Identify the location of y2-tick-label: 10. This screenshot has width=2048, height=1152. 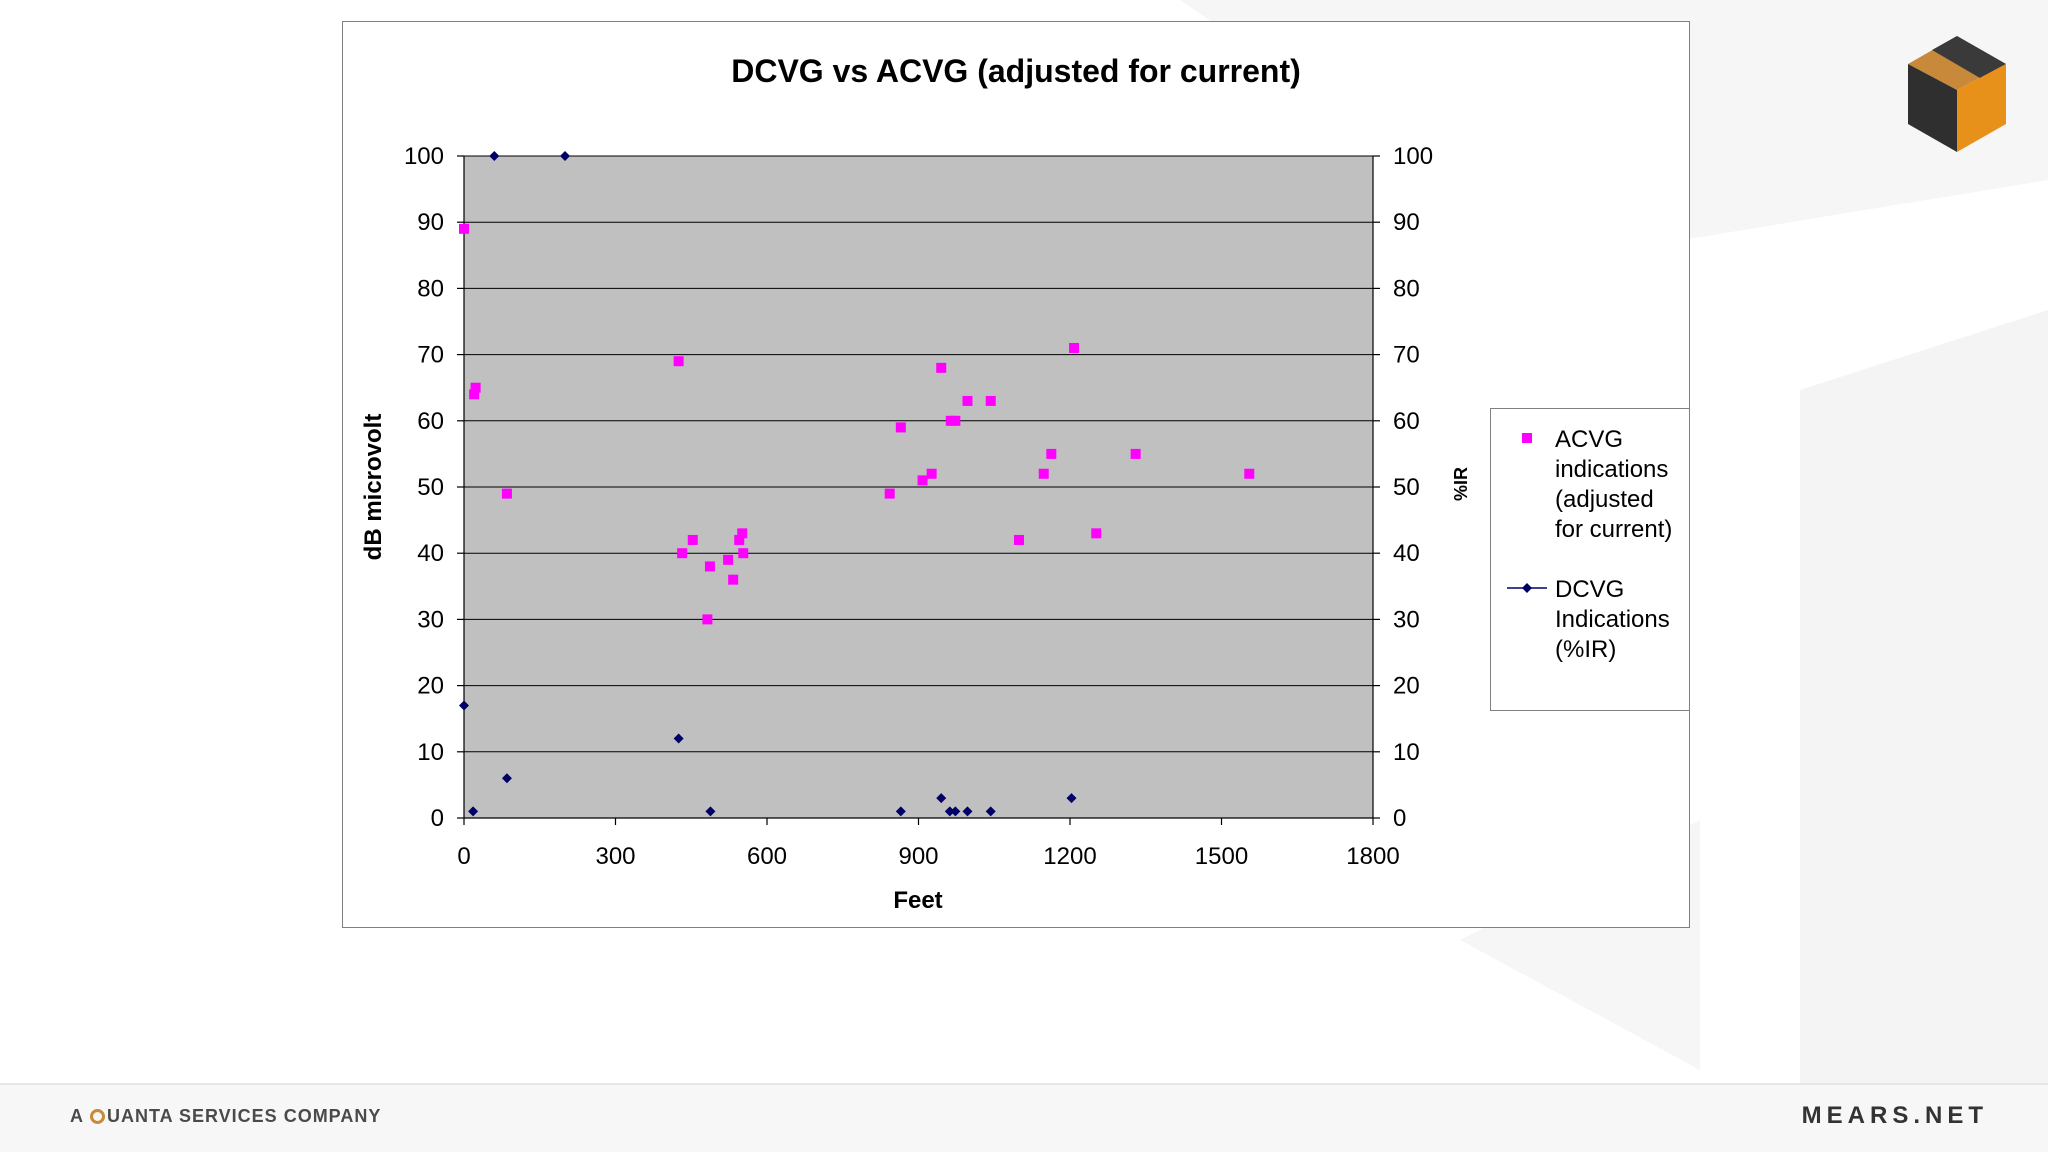
(1406, 752).